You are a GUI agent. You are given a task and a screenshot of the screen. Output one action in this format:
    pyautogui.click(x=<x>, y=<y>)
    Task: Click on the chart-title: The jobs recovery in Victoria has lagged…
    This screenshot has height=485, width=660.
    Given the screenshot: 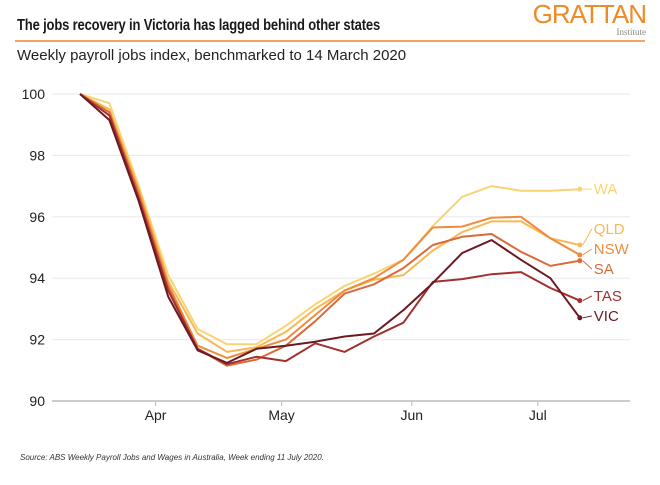 What is the action you would take?
    pyautogui.click(x=199, y=25)
    